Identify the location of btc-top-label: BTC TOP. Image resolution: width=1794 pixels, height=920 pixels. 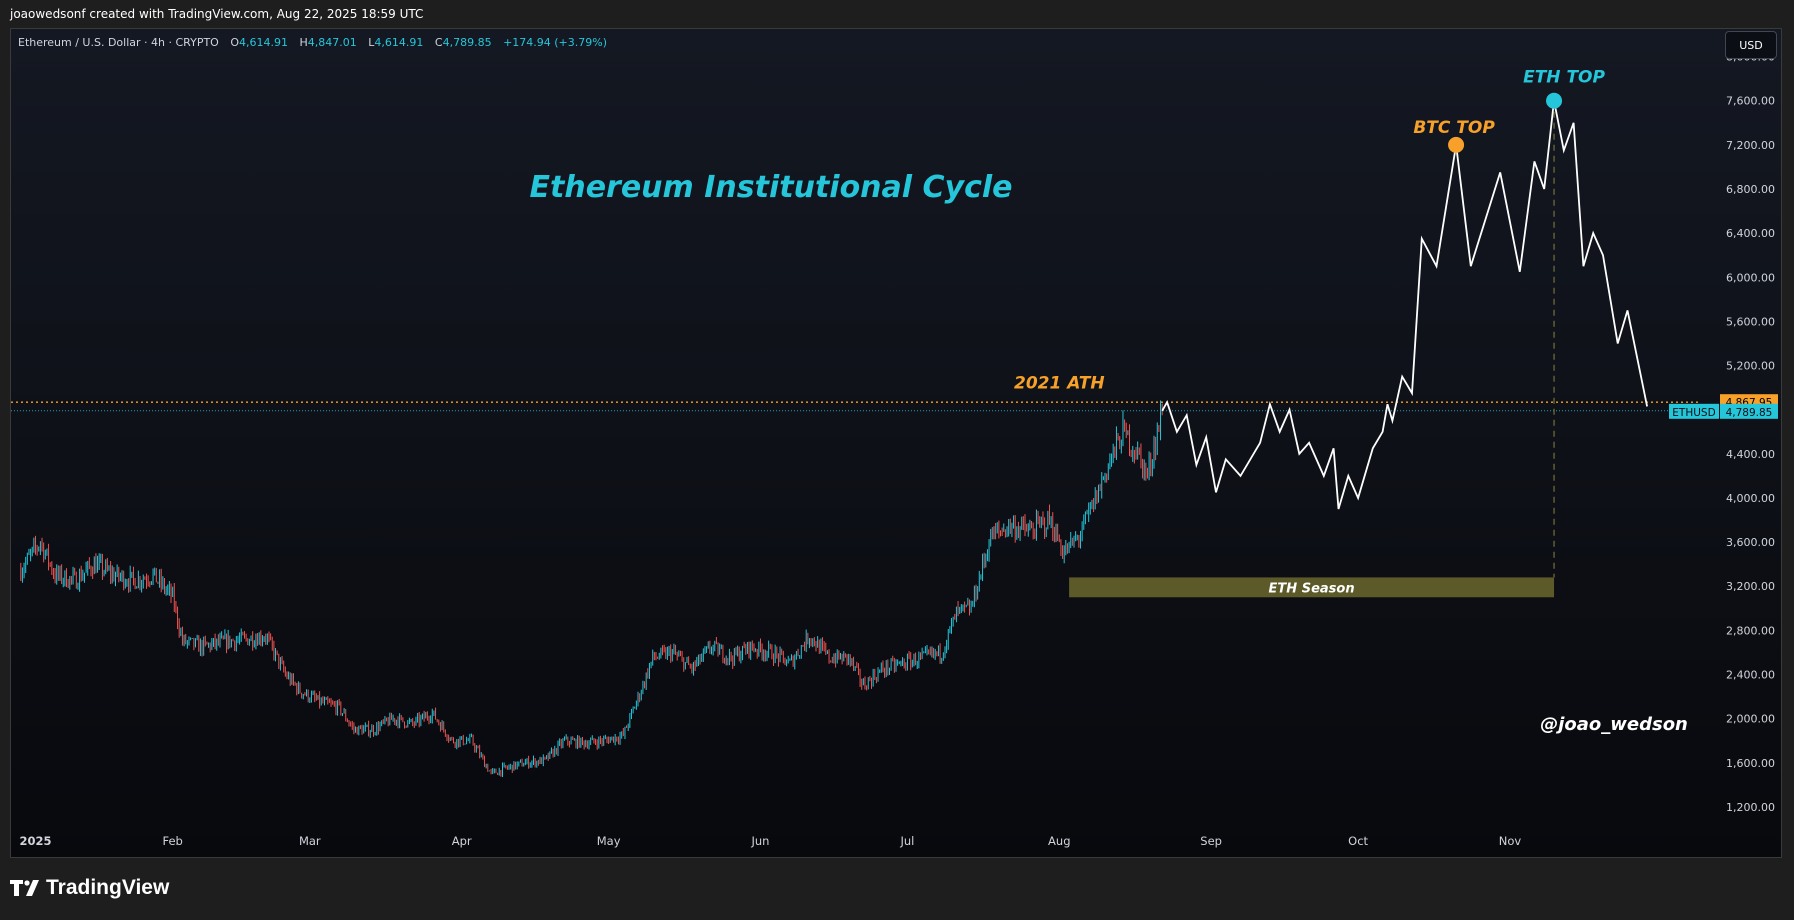
(1454, 128).